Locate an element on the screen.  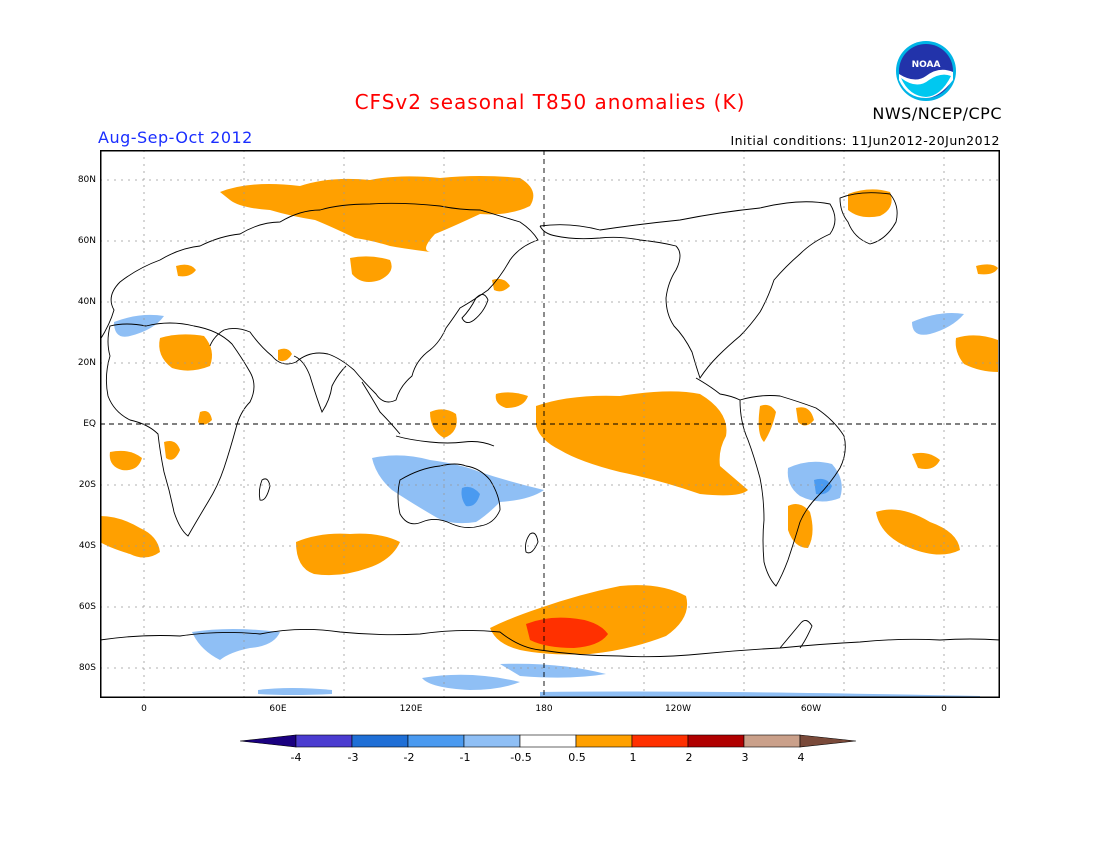
anomaly-antarctic-pacific is located at coordinates (471, 682).